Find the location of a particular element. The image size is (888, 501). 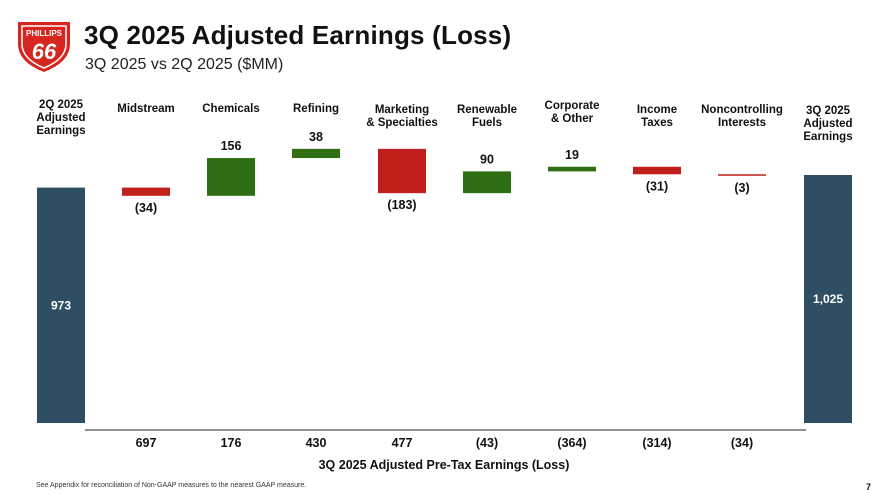

category-label: Interests is located at coordinates (742, 123).